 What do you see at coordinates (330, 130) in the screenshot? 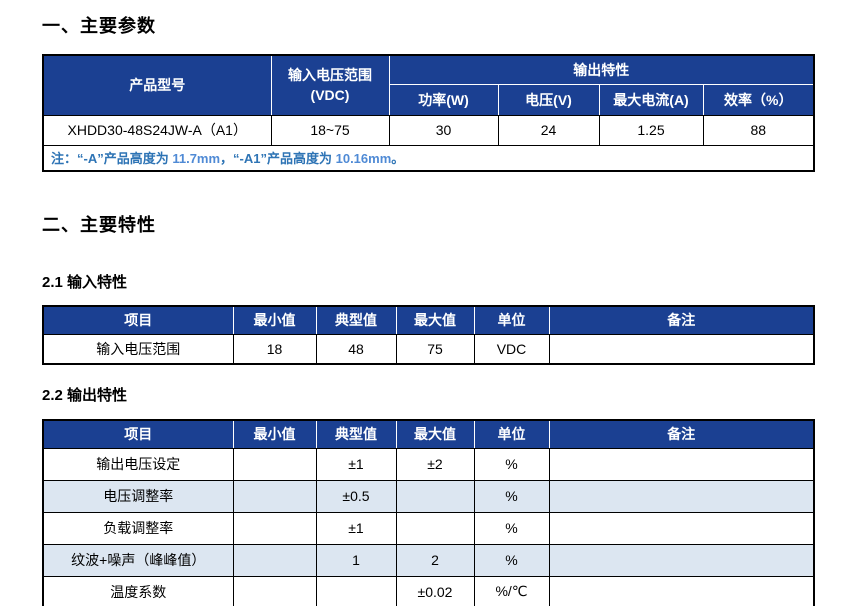
I see `cell-input-range: 18~75` at bounding box center [330, 130].